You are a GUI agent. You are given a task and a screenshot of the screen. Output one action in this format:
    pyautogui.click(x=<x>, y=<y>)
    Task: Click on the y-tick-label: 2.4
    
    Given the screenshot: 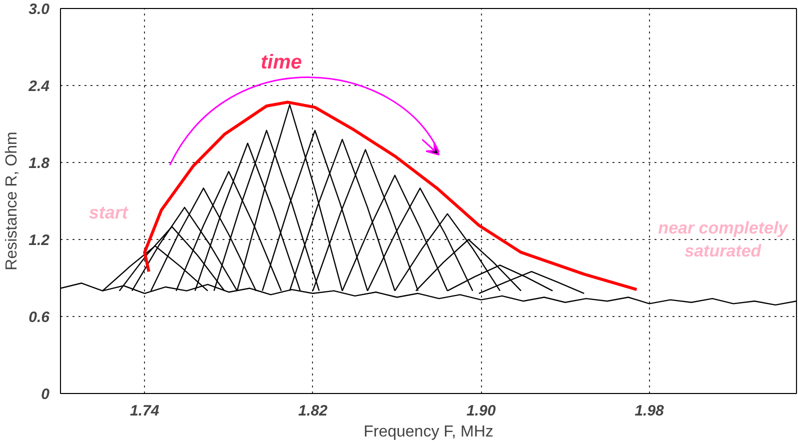 What is the action you would take?
    pyautogui.click(x=39, y=86)
    